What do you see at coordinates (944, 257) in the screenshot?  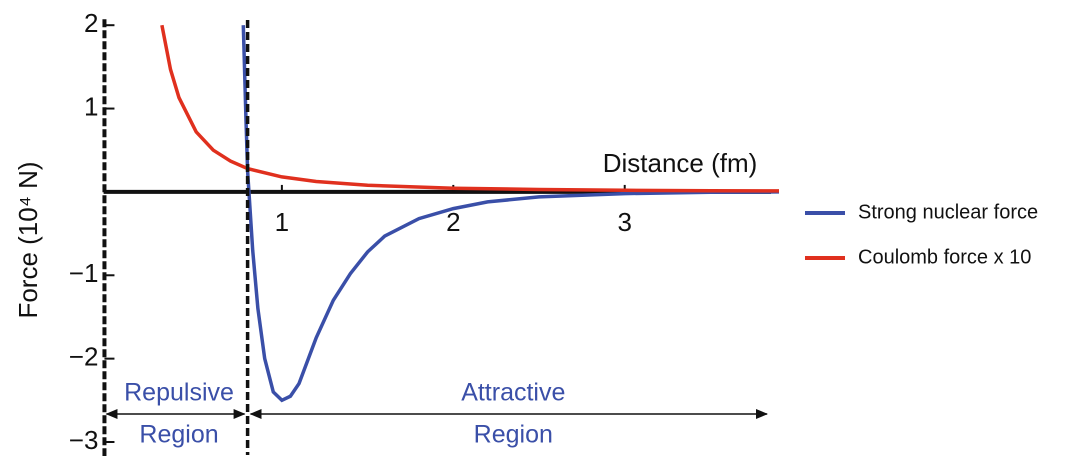 I see `legend-label: Coulomb force x 10` at bounding box center [944, 257].